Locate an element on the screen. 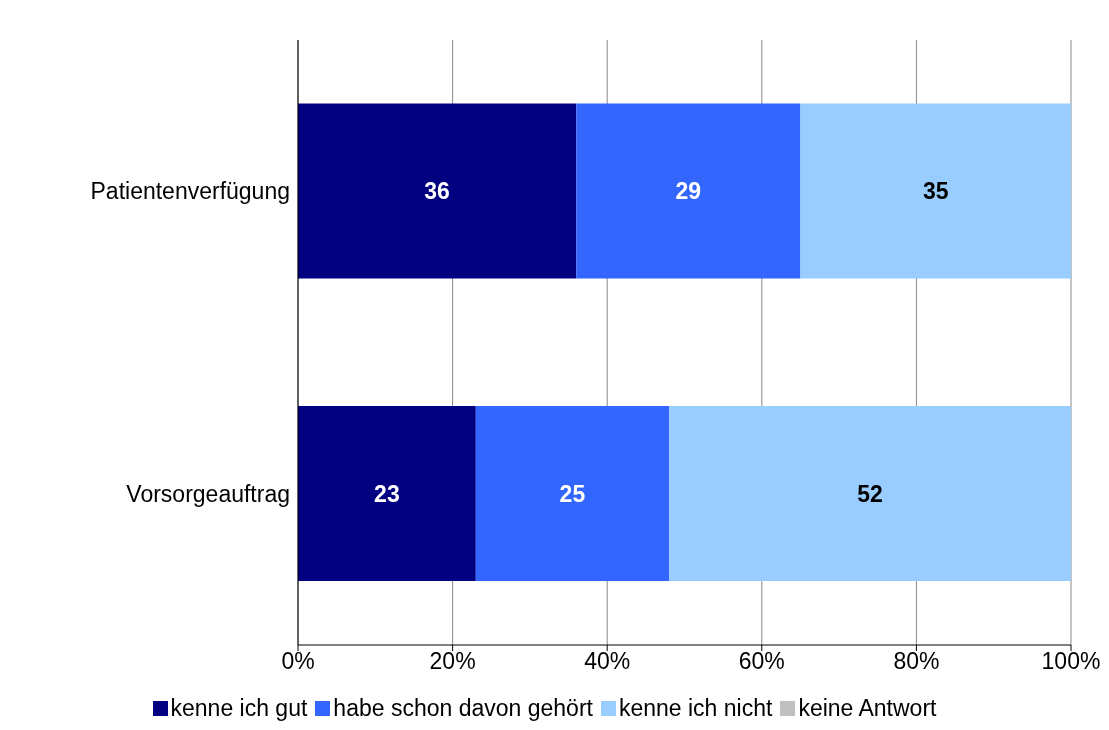  y-tick-label: Vorsorgeauftrag is located at coordinates (208, 493).